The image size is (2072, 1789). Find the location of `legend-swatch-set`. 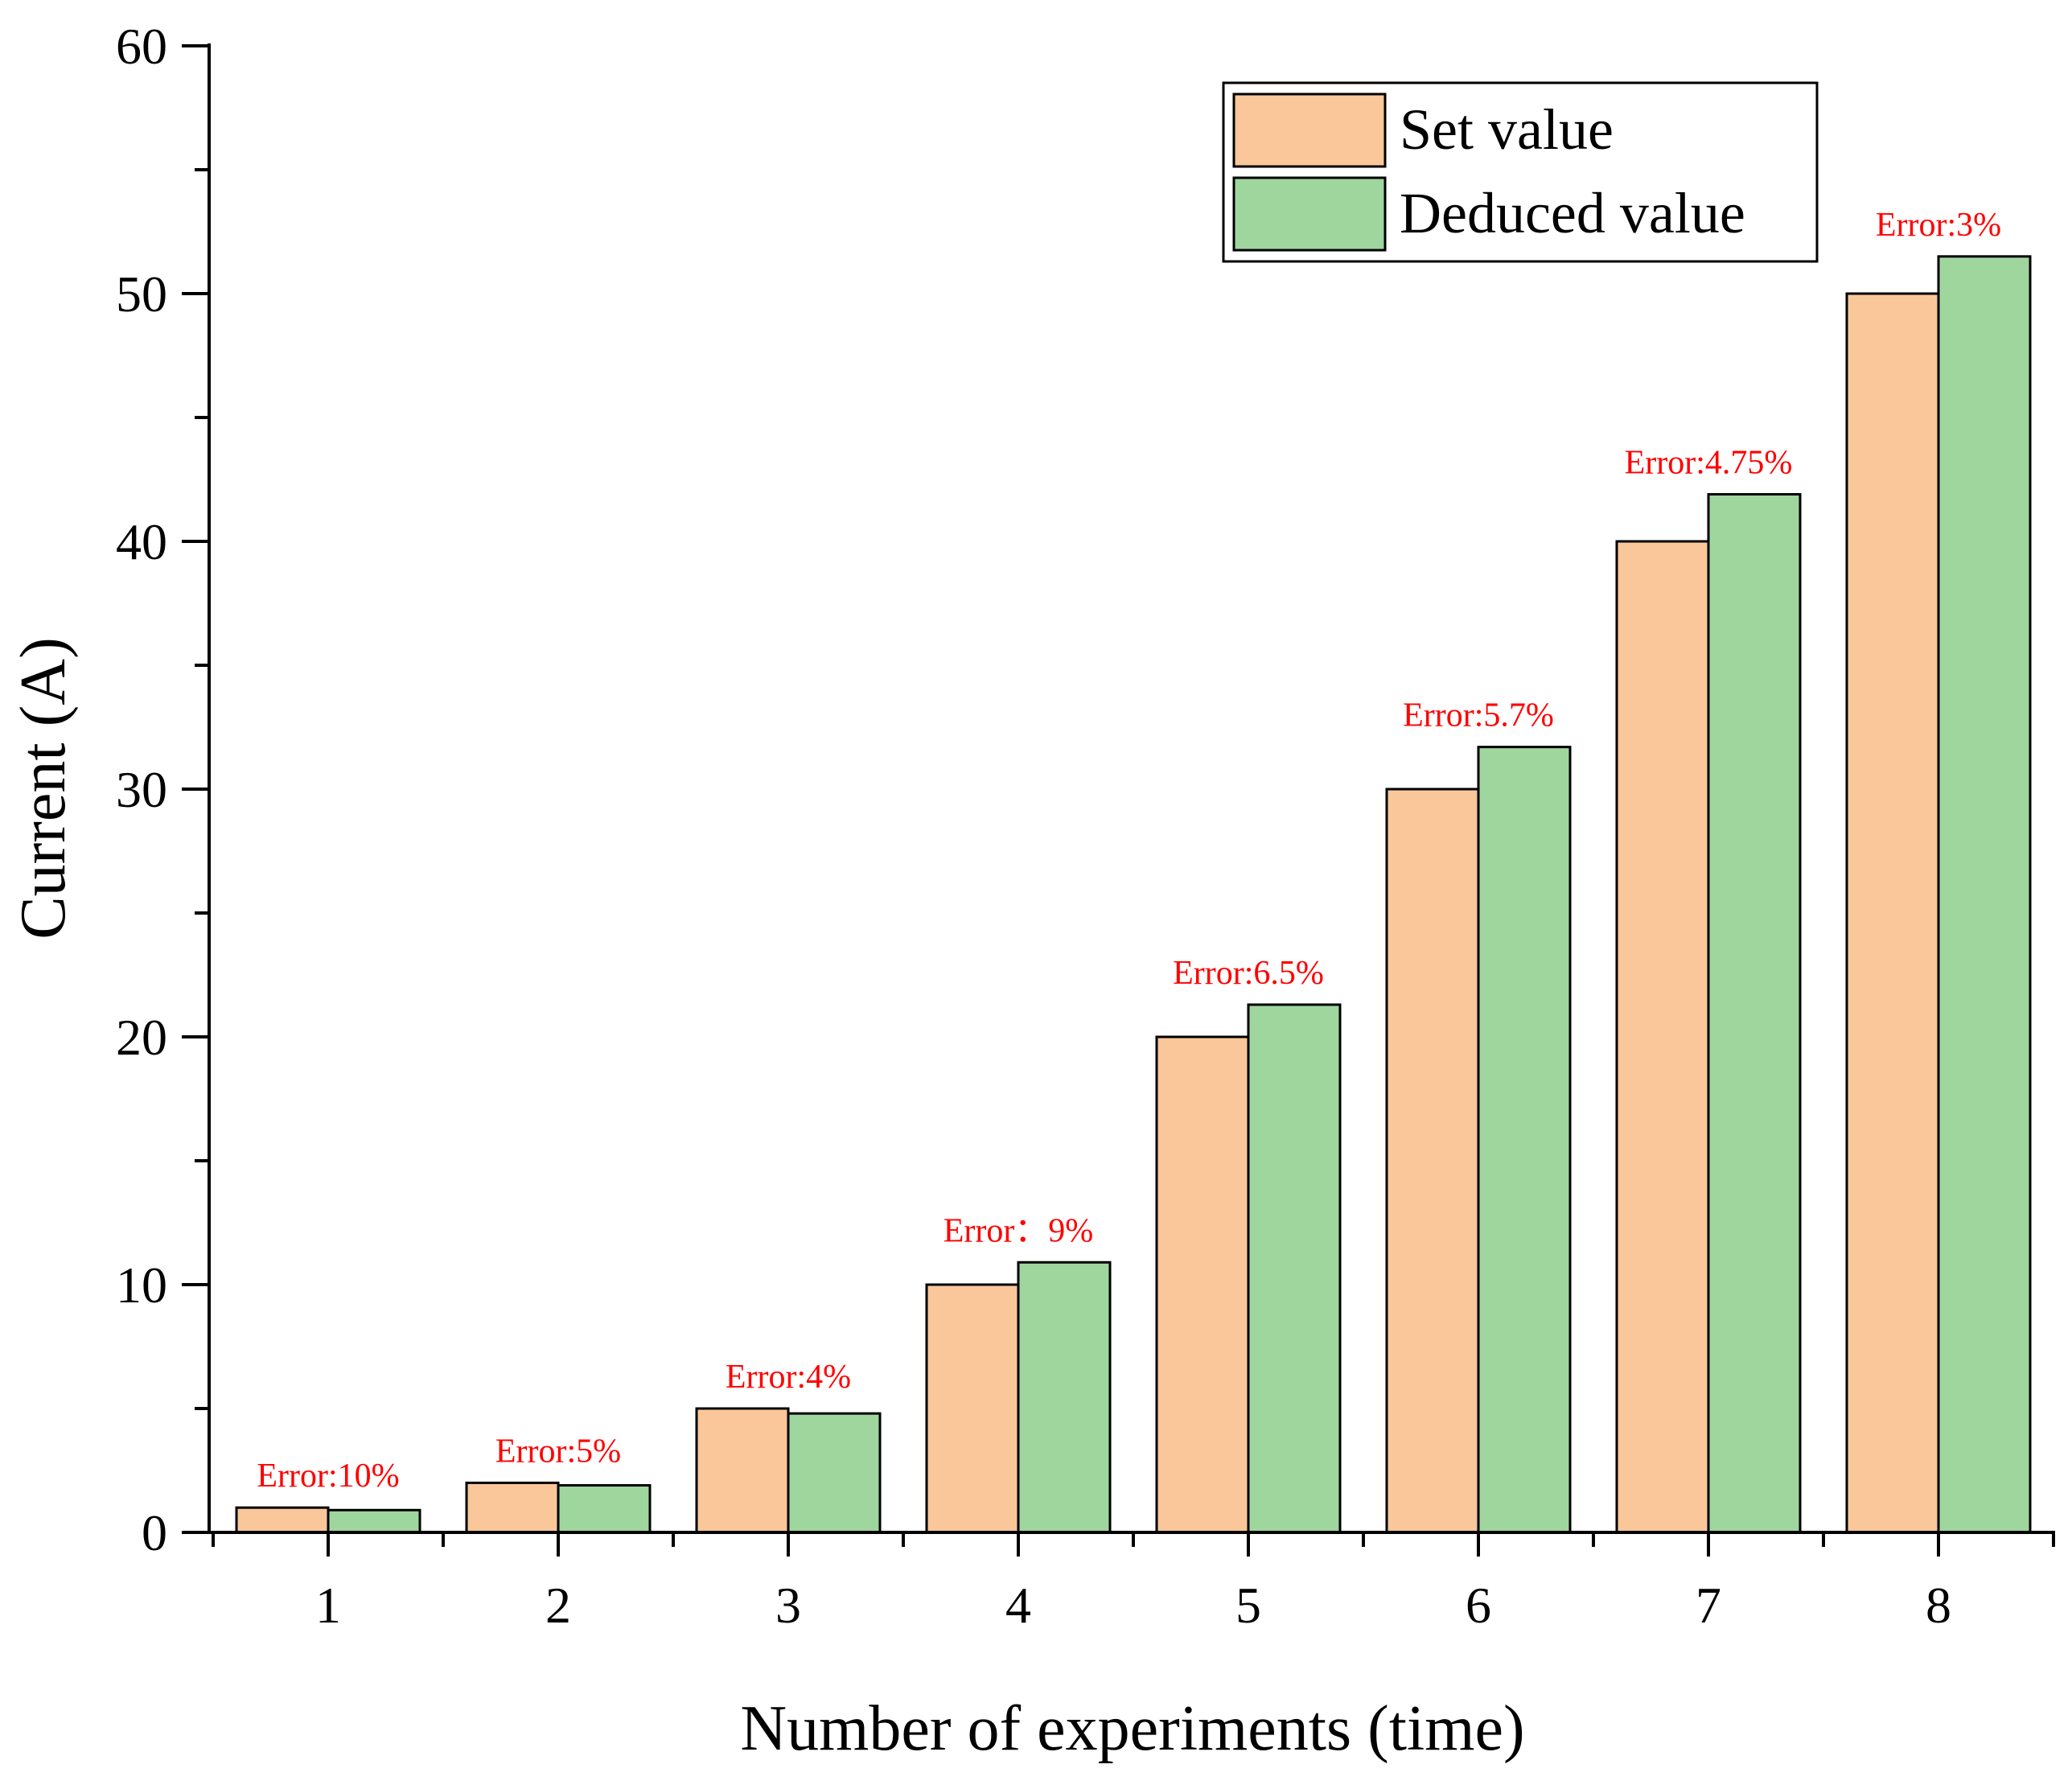

legend-swatch-set is located at coordinates (1309, 131).